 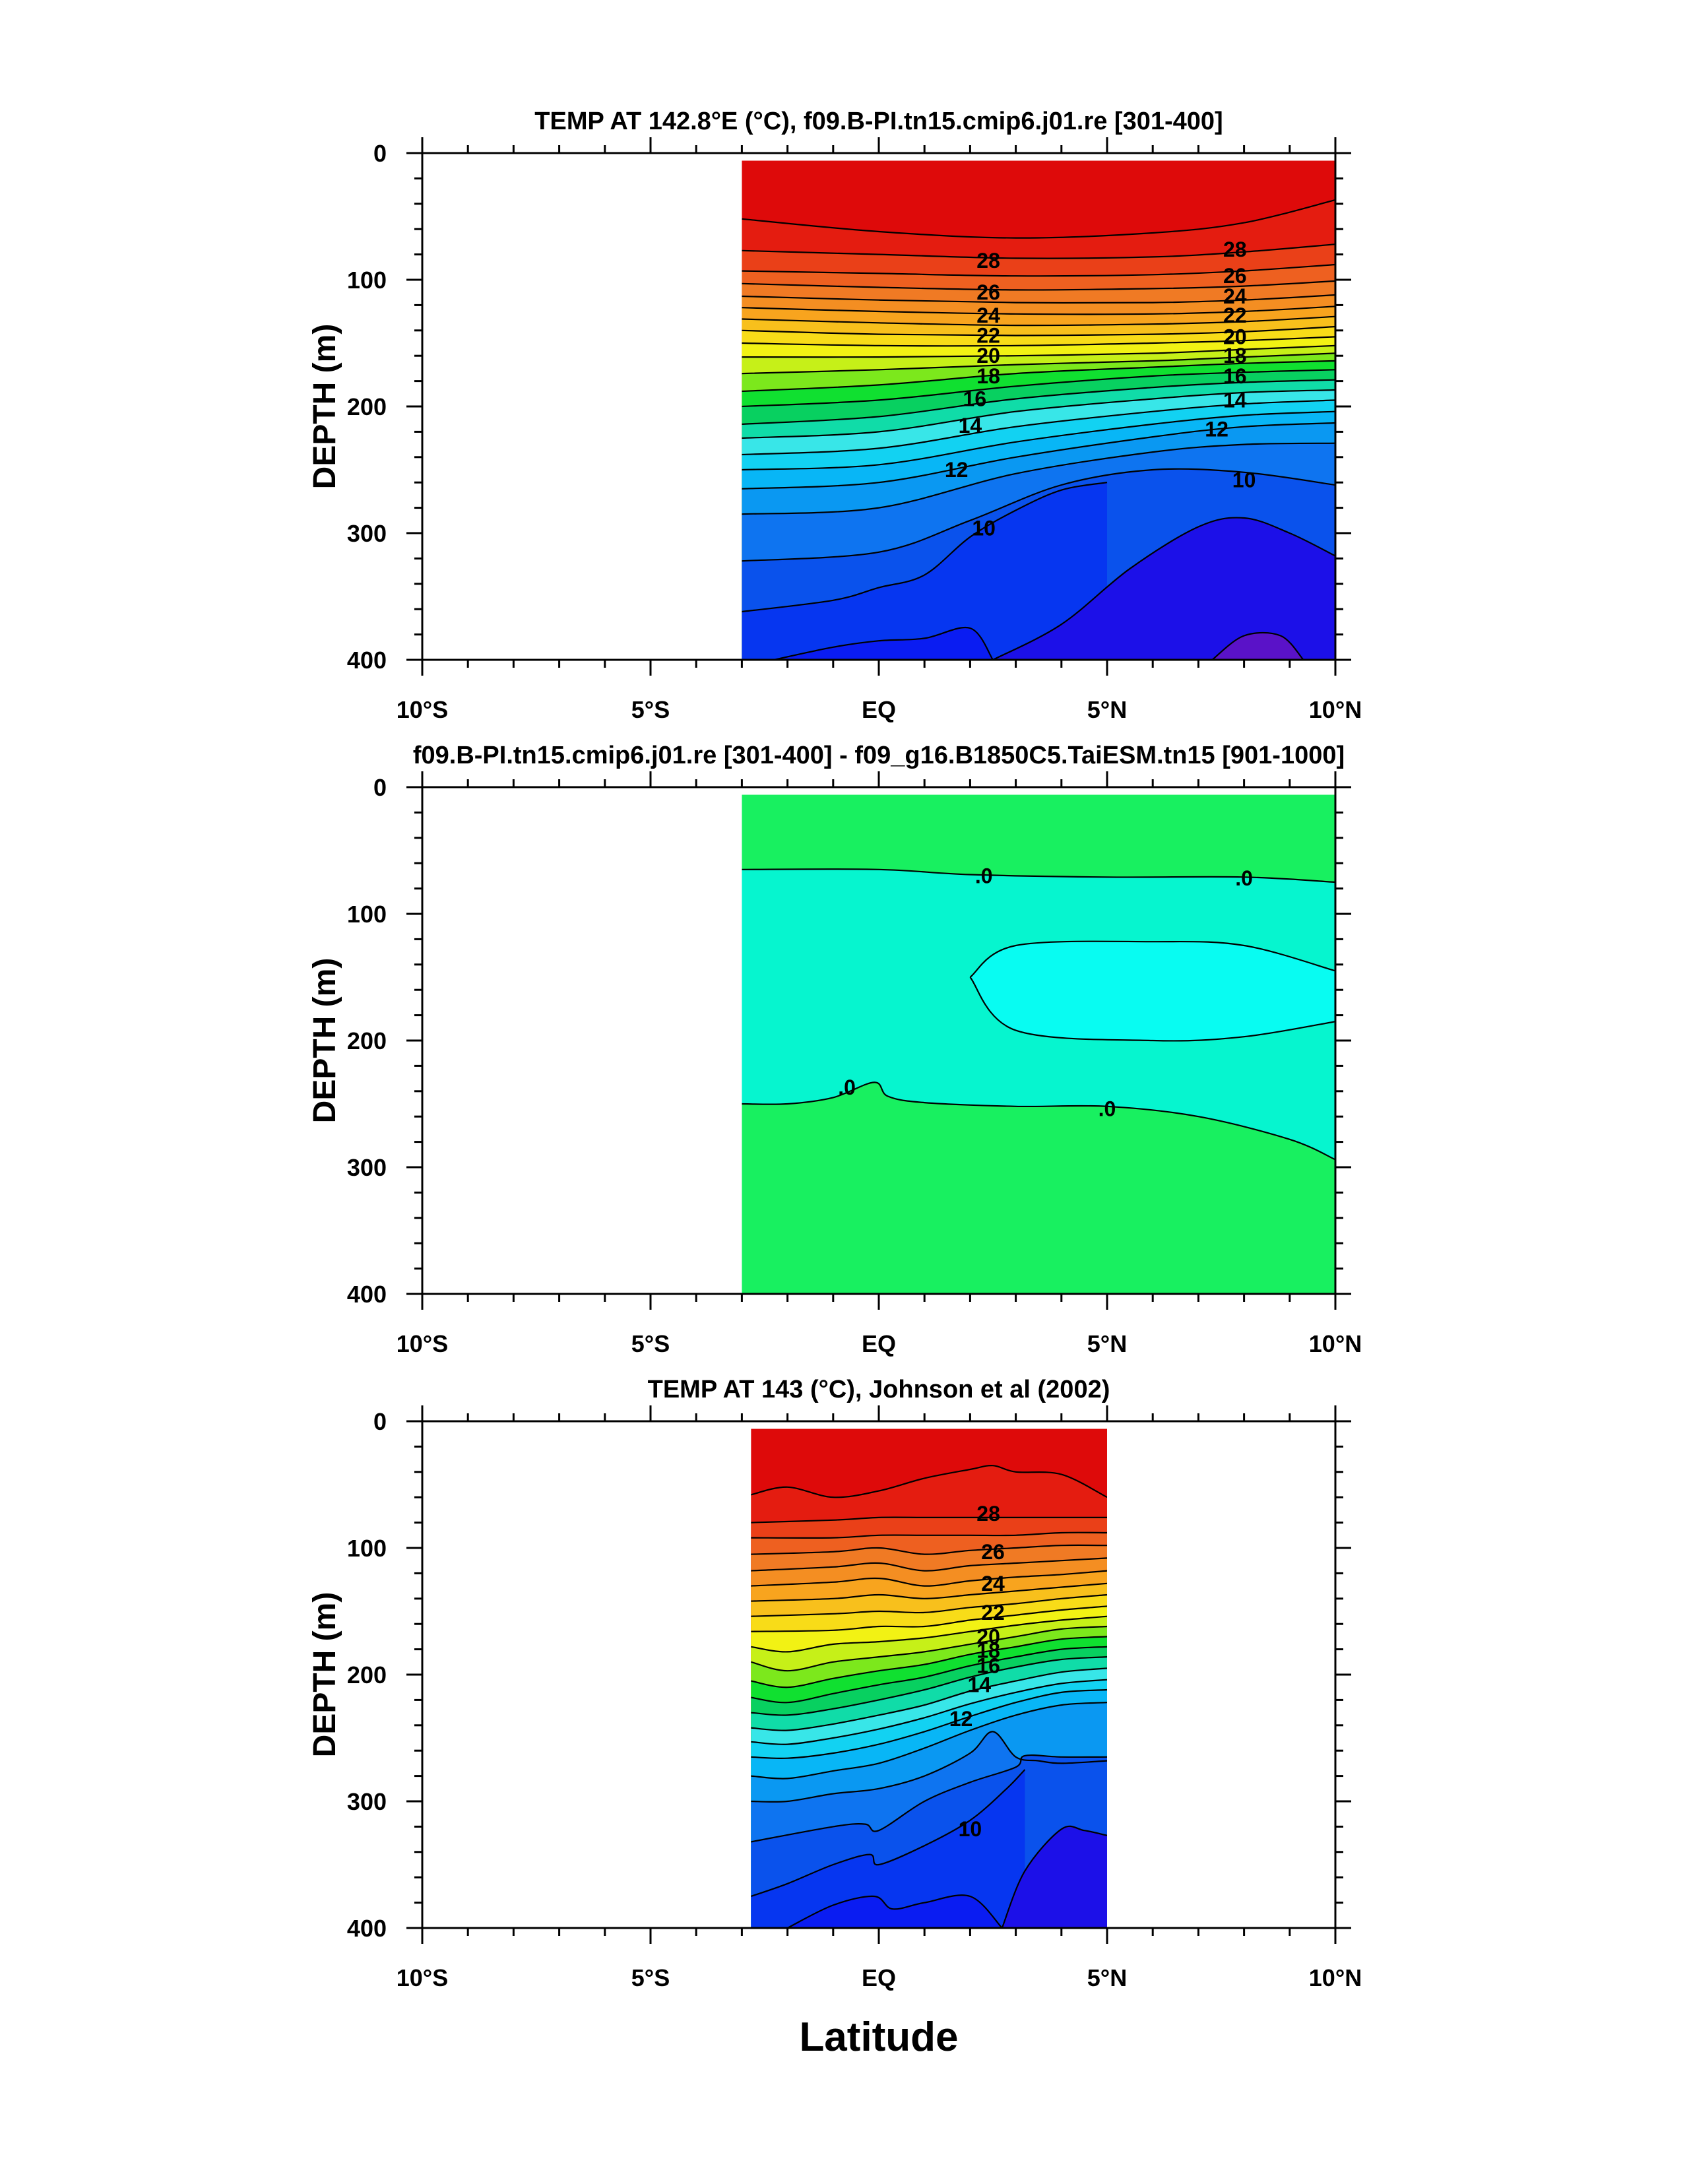 What do you see at coordinates (879, 1389) in the screenshot?
I see `panel-title: TEMP AT 143 (°C), Johnson et al (2002)` at bounding box center [879, 1389].